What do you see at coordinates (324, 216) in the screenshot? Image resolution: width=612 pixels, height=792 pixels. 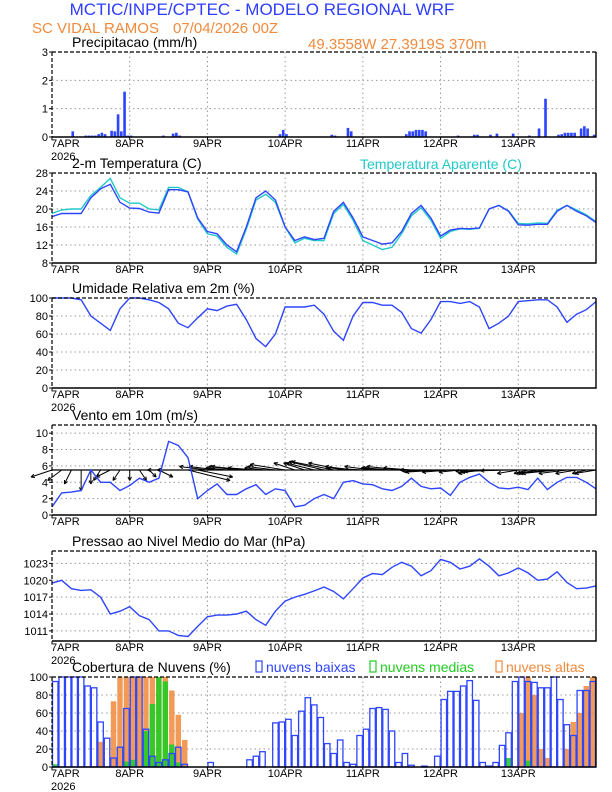 I see `series-line-temperatura-aparente` at bounding box center [324, 216].